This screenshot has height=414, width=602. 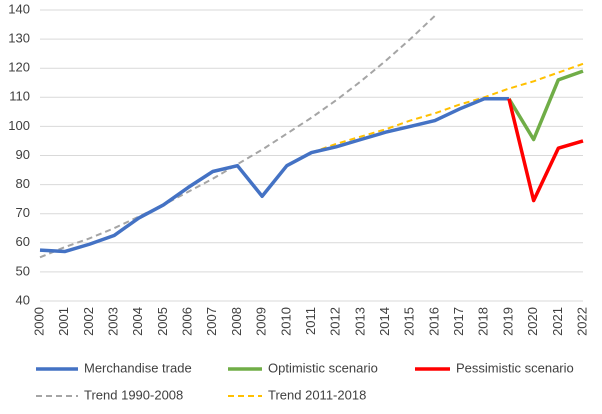 I want to click on x-tick-label: 2019, so click(x=507, y=321).